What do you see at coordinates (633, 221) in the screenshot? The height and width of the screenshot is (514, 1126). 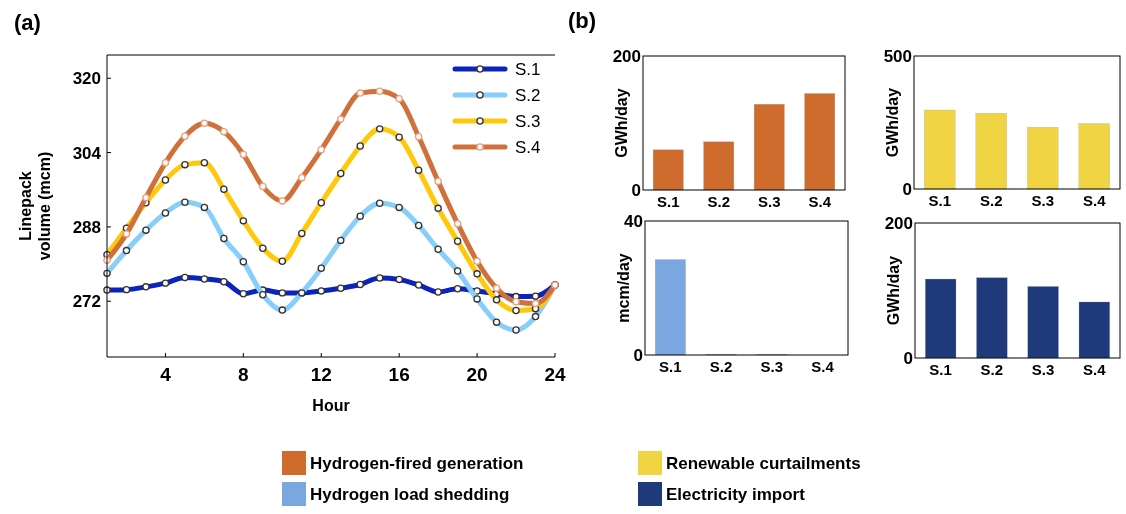 I see `y-tick-label: 40` at bounding box center [633, 221].